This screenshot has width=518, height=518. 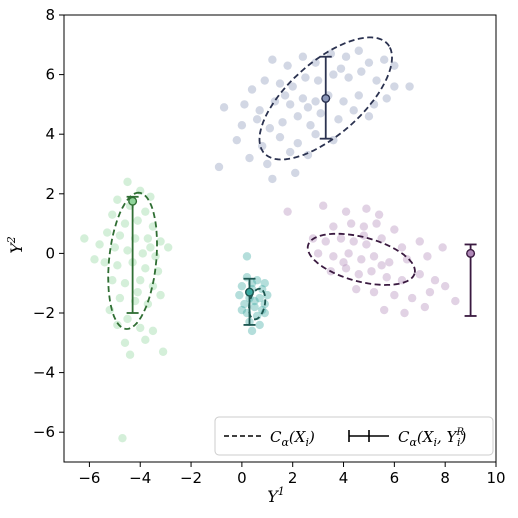 I want to click on legend-label-region: Cα(Xi), so click(x=292, y=438).